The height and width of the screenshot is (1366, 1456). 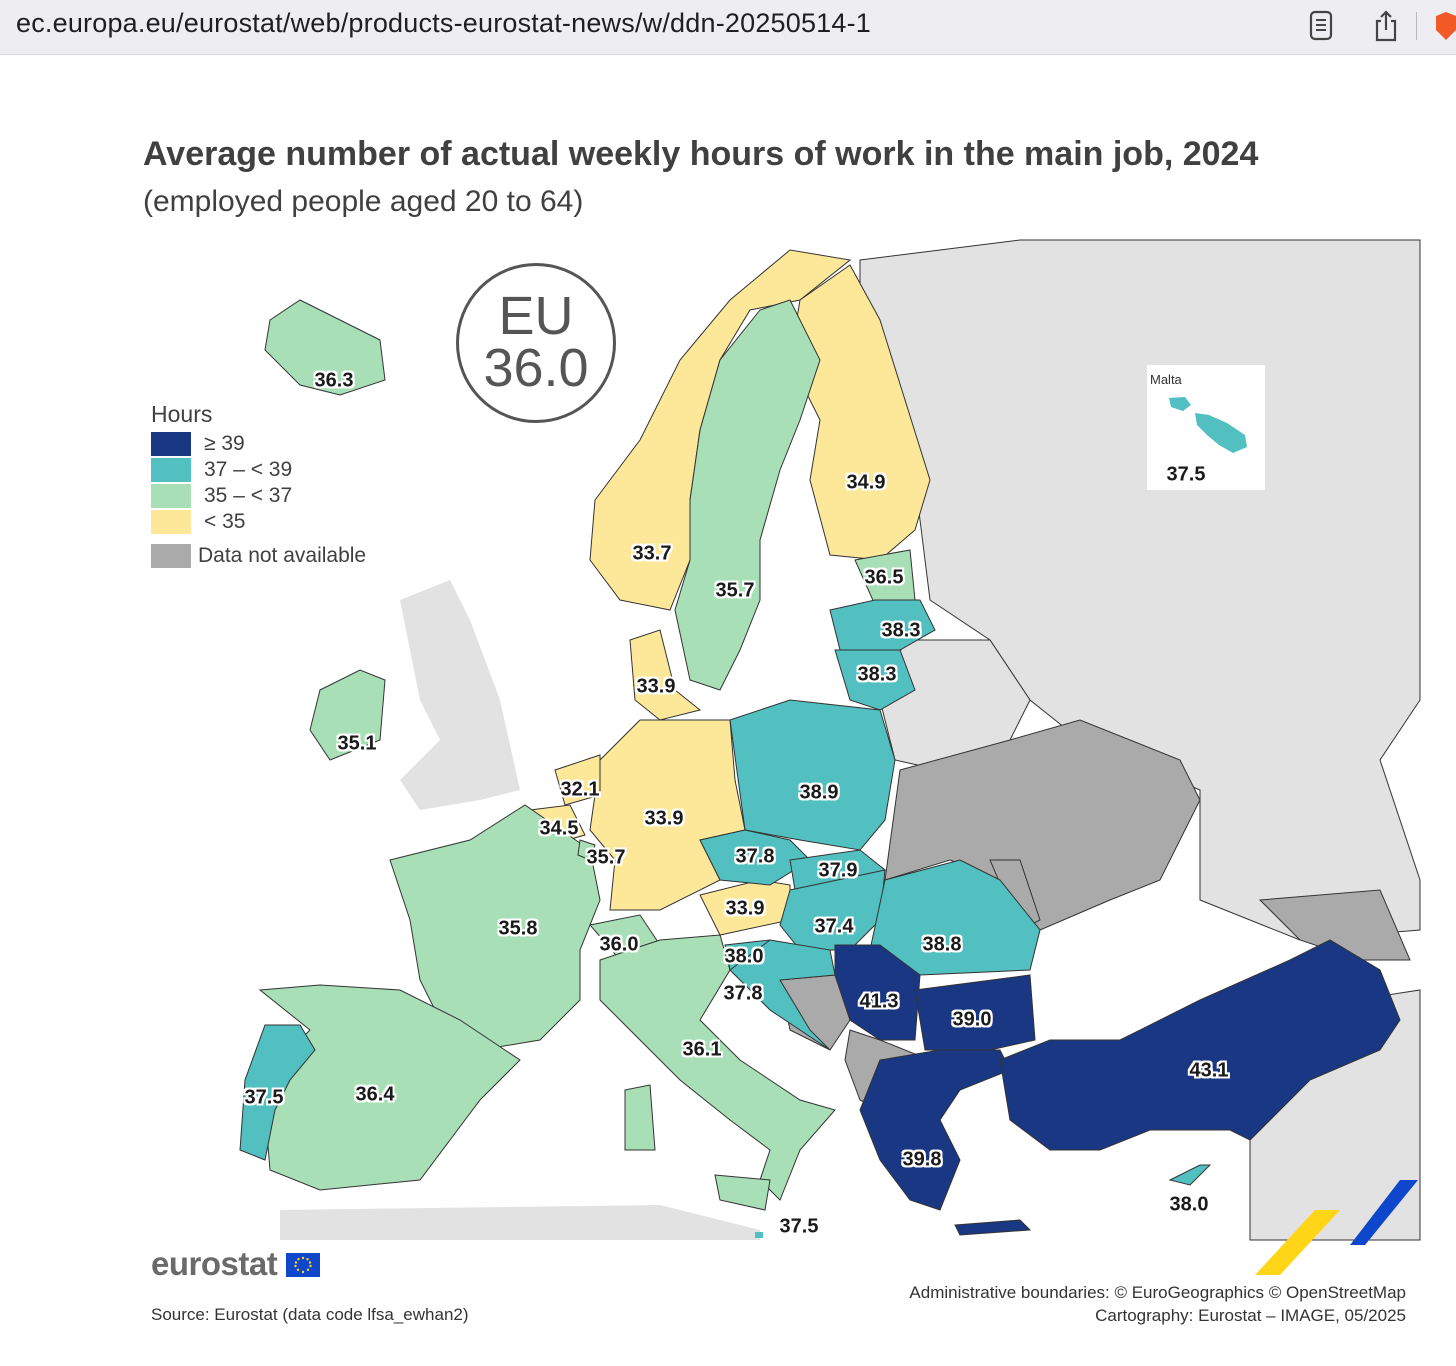 I want to click on source-note: Source: Eurostat (data code lfsa_ewhan2), so click(x=310, y=1314).